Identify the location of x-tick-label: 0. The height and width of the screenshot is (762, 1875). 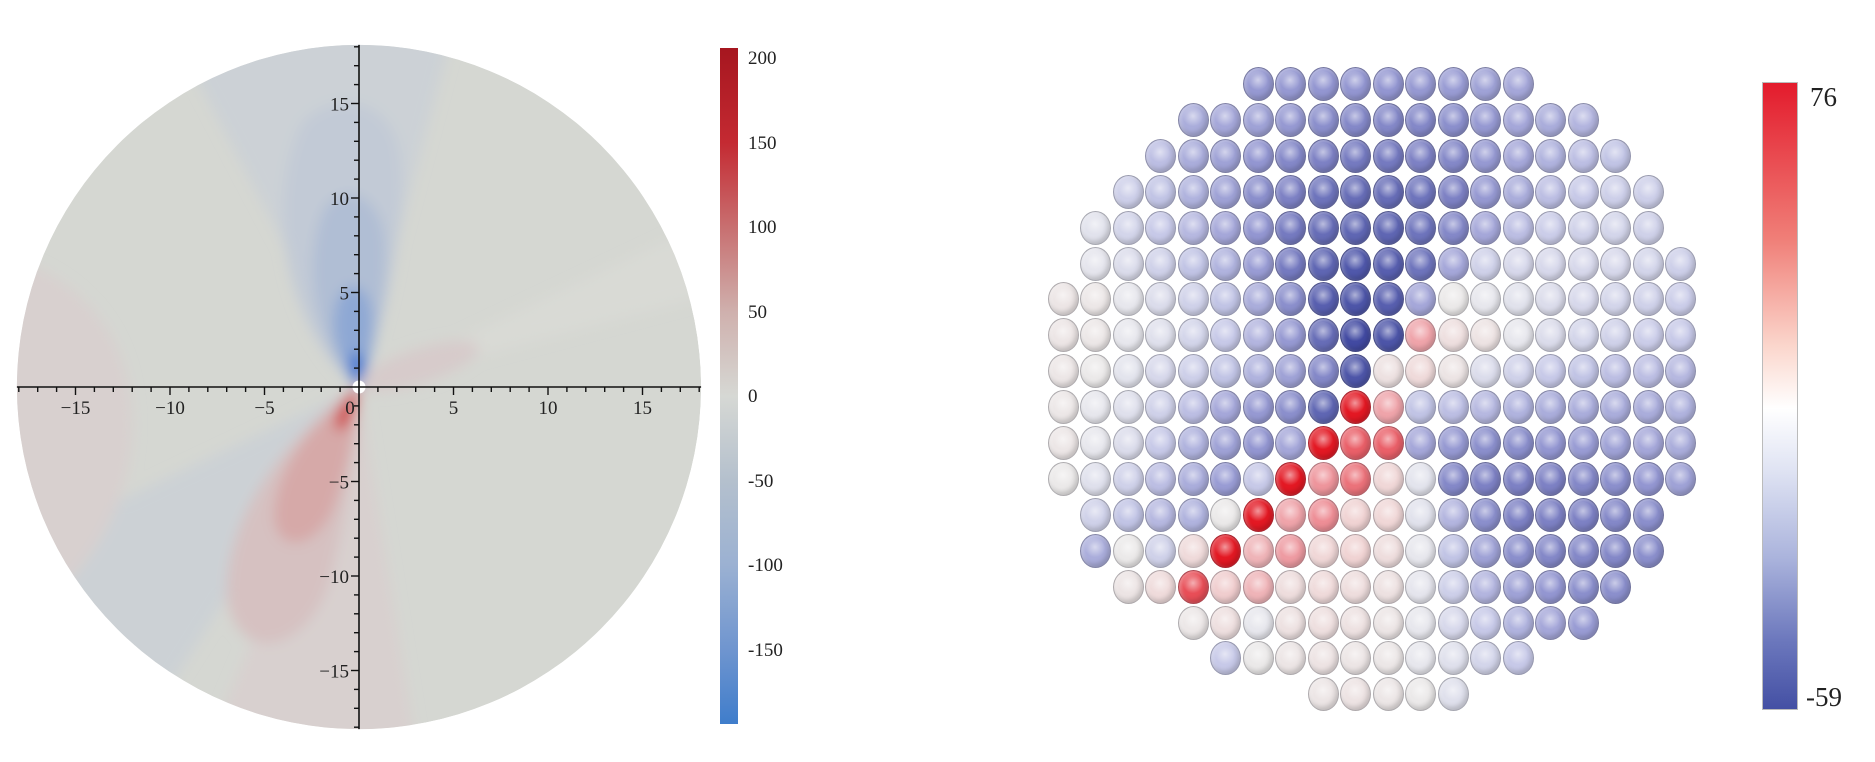
(350, 408).